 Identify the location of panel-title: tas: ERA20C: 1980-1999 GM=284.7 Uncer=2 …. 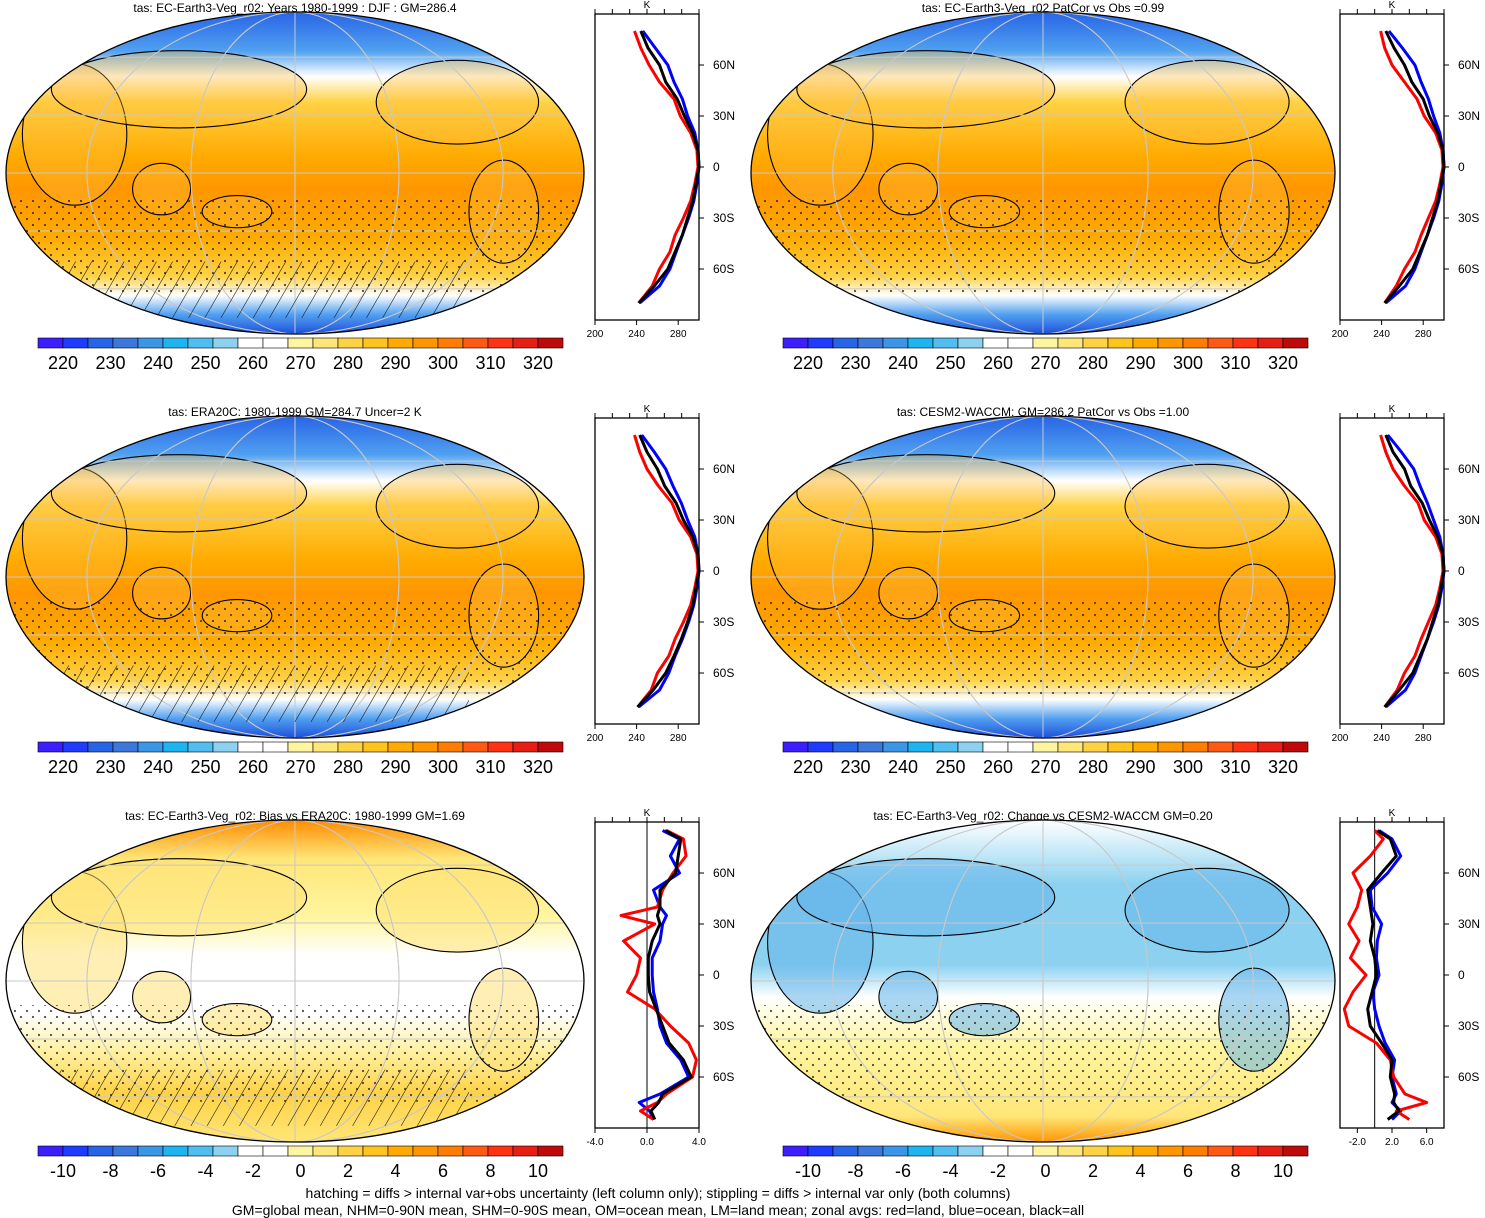
(294, 412).